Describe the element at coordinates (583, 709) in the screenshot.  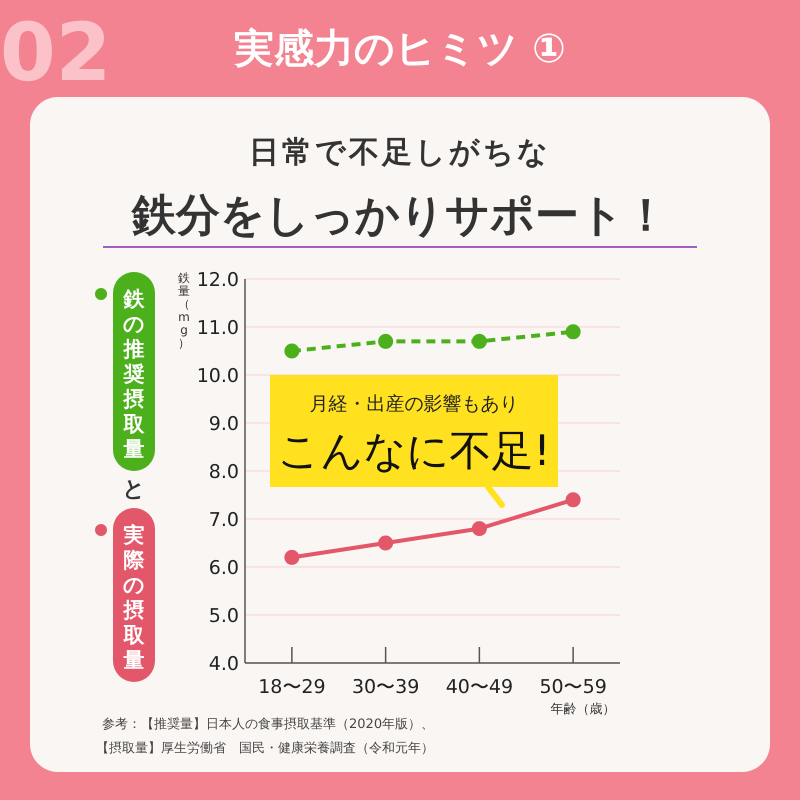
I see `x-axis-title: 年齢（歳）` at that location.